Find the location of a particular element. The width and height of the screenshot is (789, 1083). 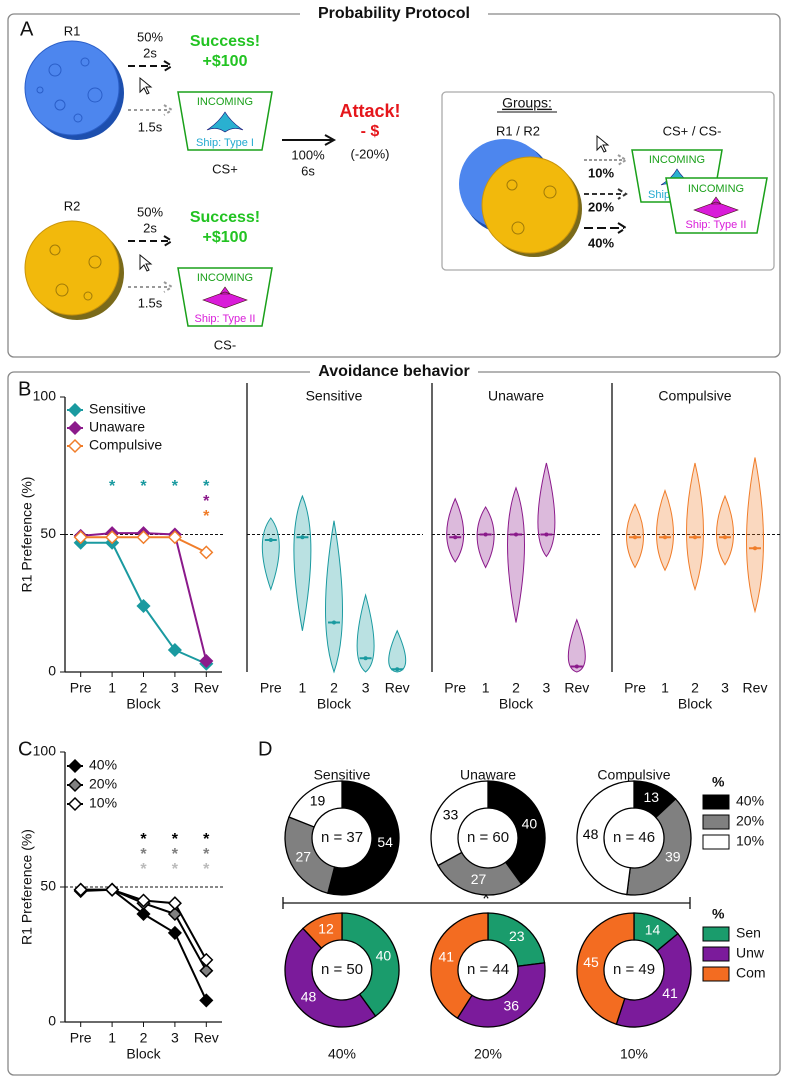

outcome: Attack! is located at coordinates (369, 111).